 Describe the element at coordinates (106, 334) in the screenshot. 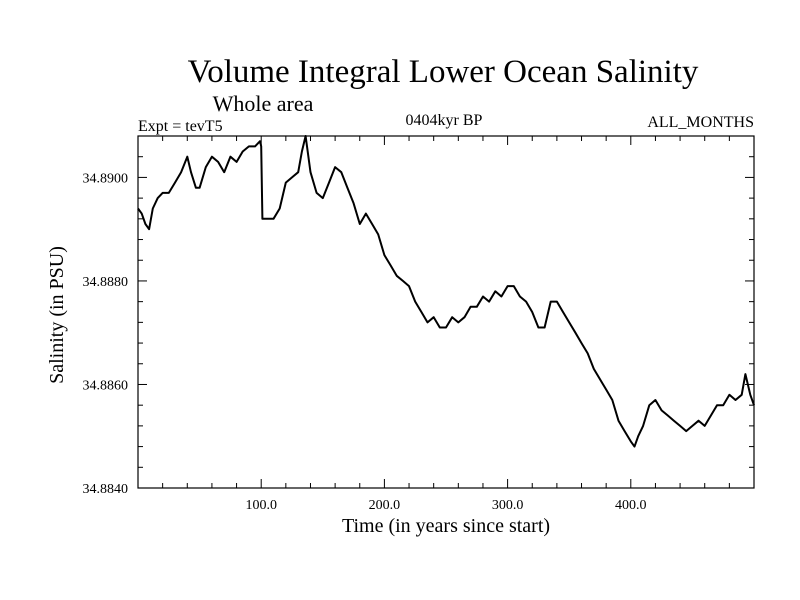

I see `y-axis-tick-labels: 34.8840 34.8860 34.8880 34.8900` at that location.